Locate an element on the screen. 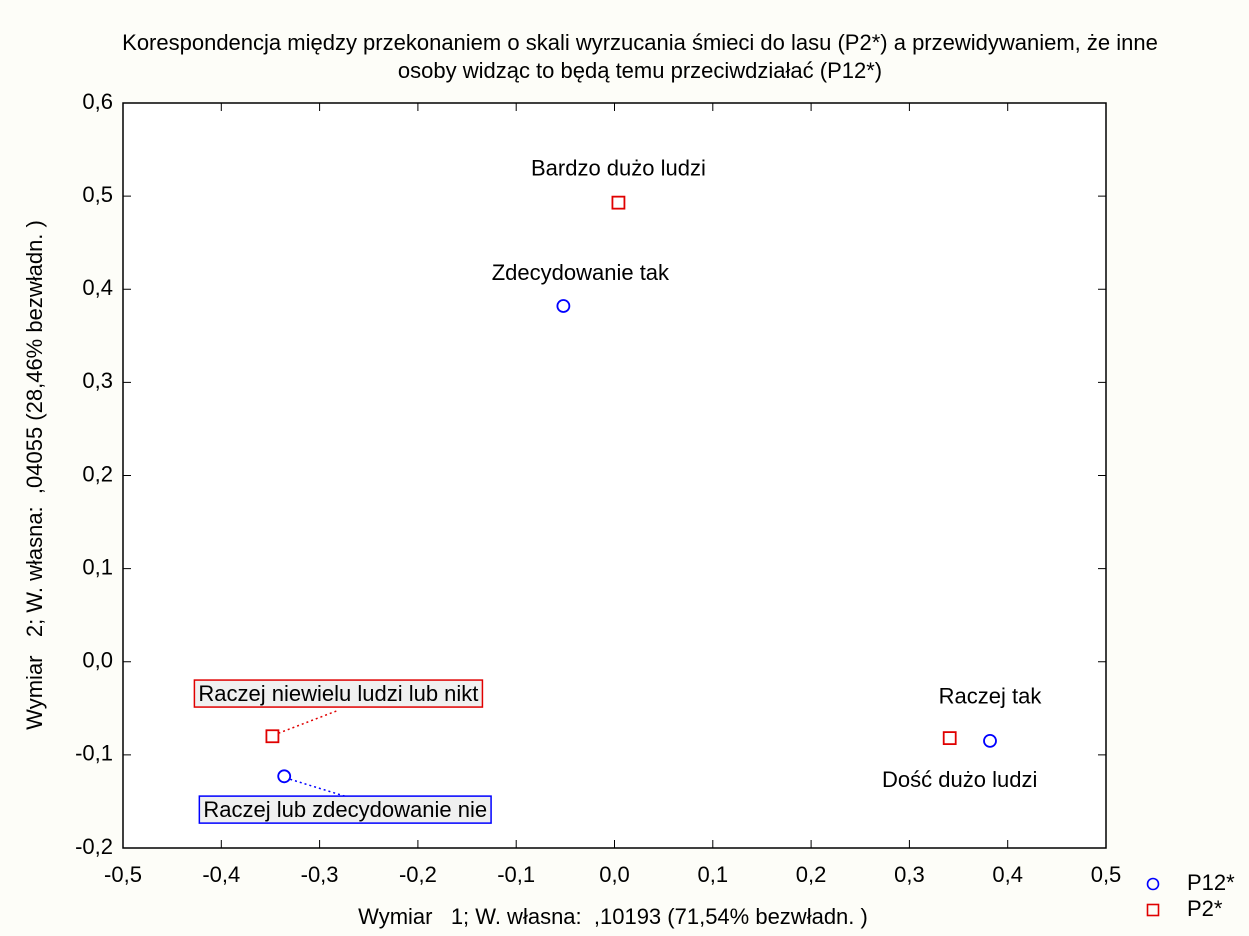 The image size is (1249, 936). point-label: Dość dużo ludzi is located at coordinates (959, 779).